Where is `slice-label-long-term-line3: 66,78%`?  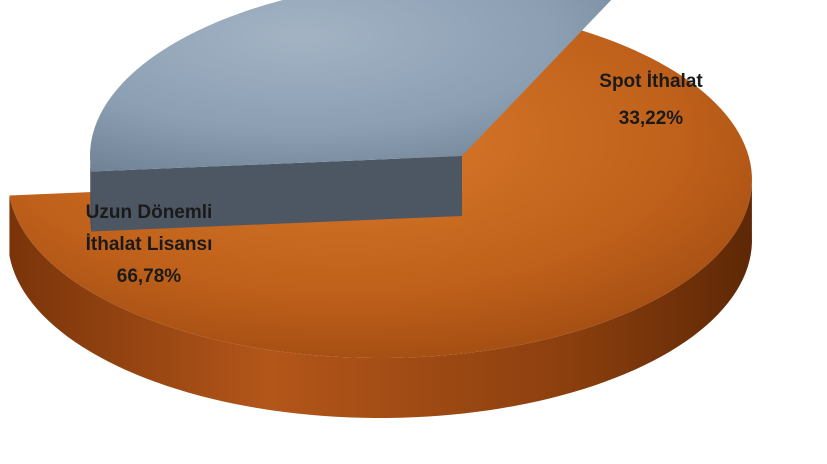 slice-label-long-term-line3: 66,78% is located at coordinates (149, 276).